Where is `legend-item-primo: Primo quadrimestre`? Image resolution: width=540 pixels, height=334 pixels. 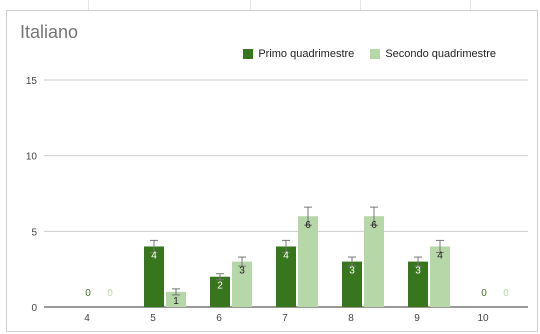 legend-item-primo: Primo quadrimestre is located at coordinates (298, 54).